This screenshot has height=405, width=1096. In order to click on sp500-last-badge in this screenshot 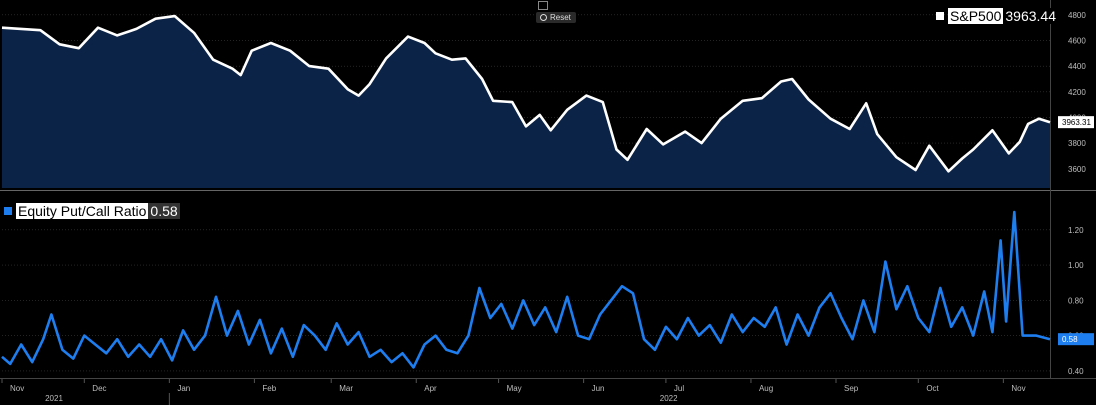, I will do `click(1076, 122)`.